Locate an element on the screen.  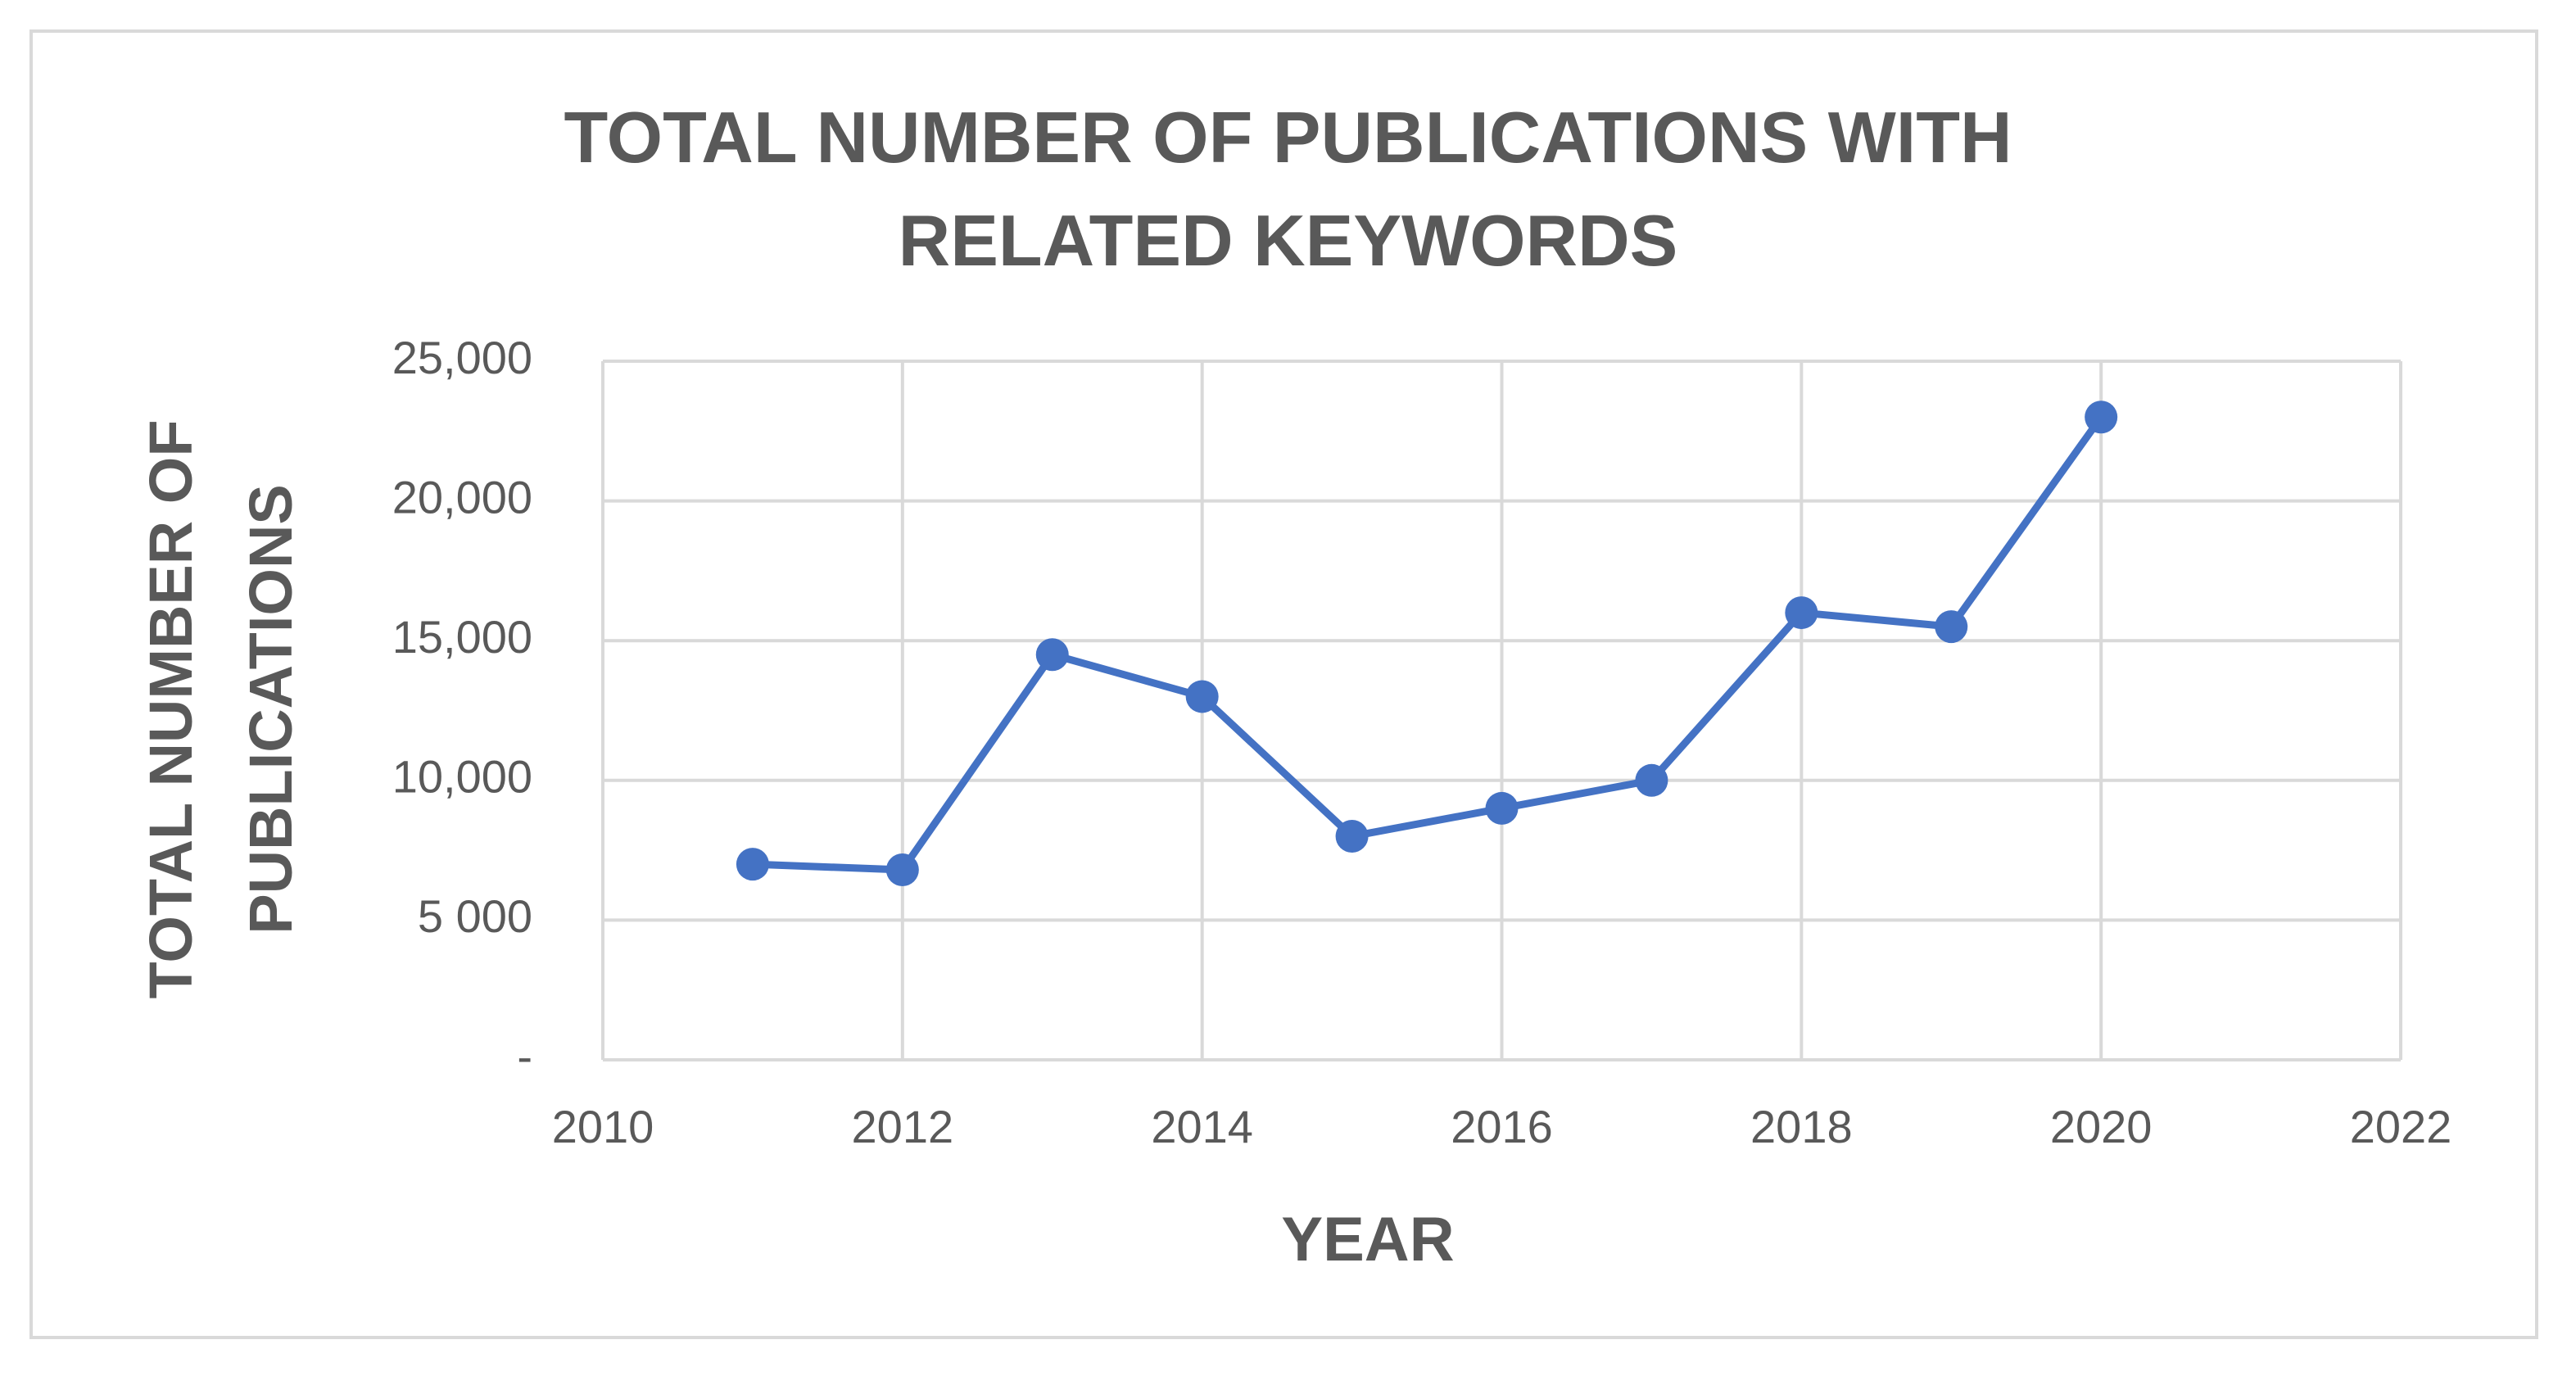
x-tick-label: 2022 is located at coordinates (2401, 1126).